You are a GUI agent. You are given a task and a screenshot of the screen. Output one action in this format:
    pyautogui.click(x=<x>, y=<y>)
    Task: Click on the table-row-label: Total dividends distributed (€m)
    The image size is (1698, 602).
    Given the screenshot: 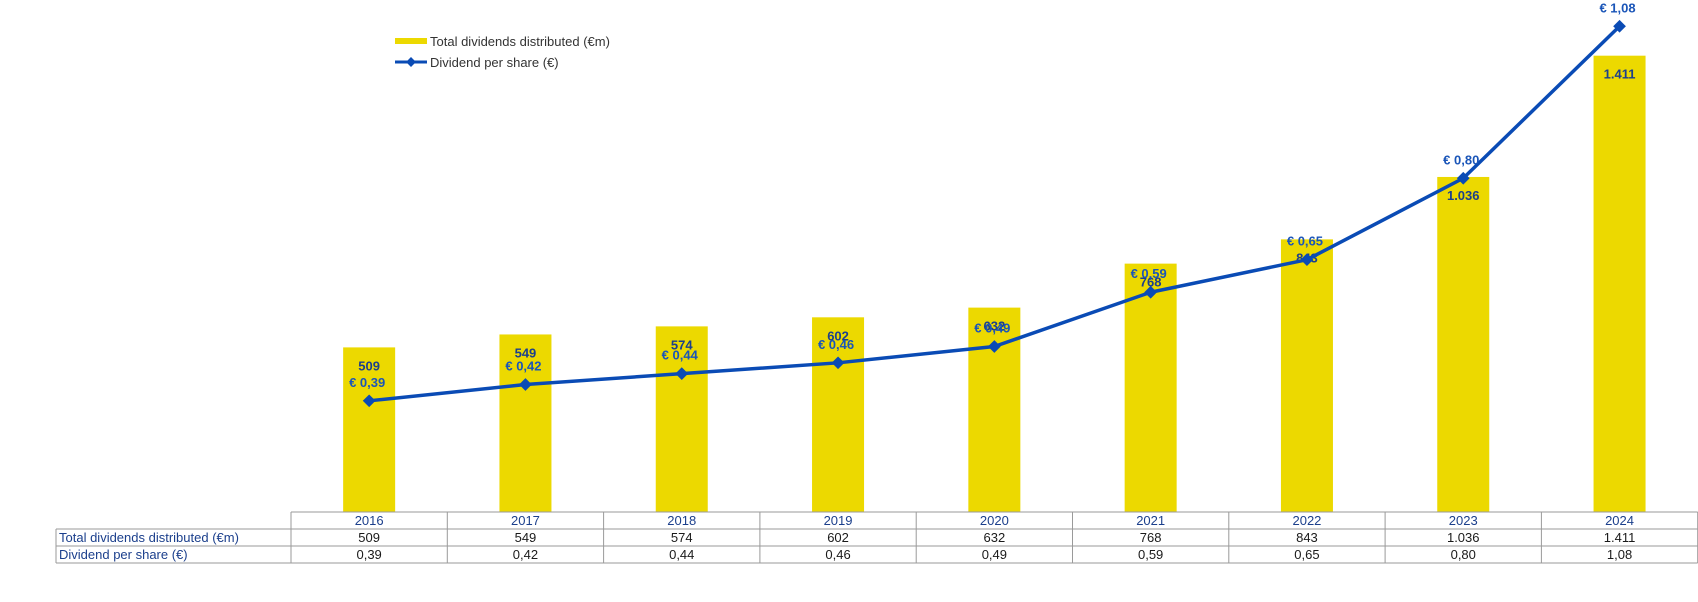 What is the action you would take?
    pyautogui.click(x=149, y=537)
    